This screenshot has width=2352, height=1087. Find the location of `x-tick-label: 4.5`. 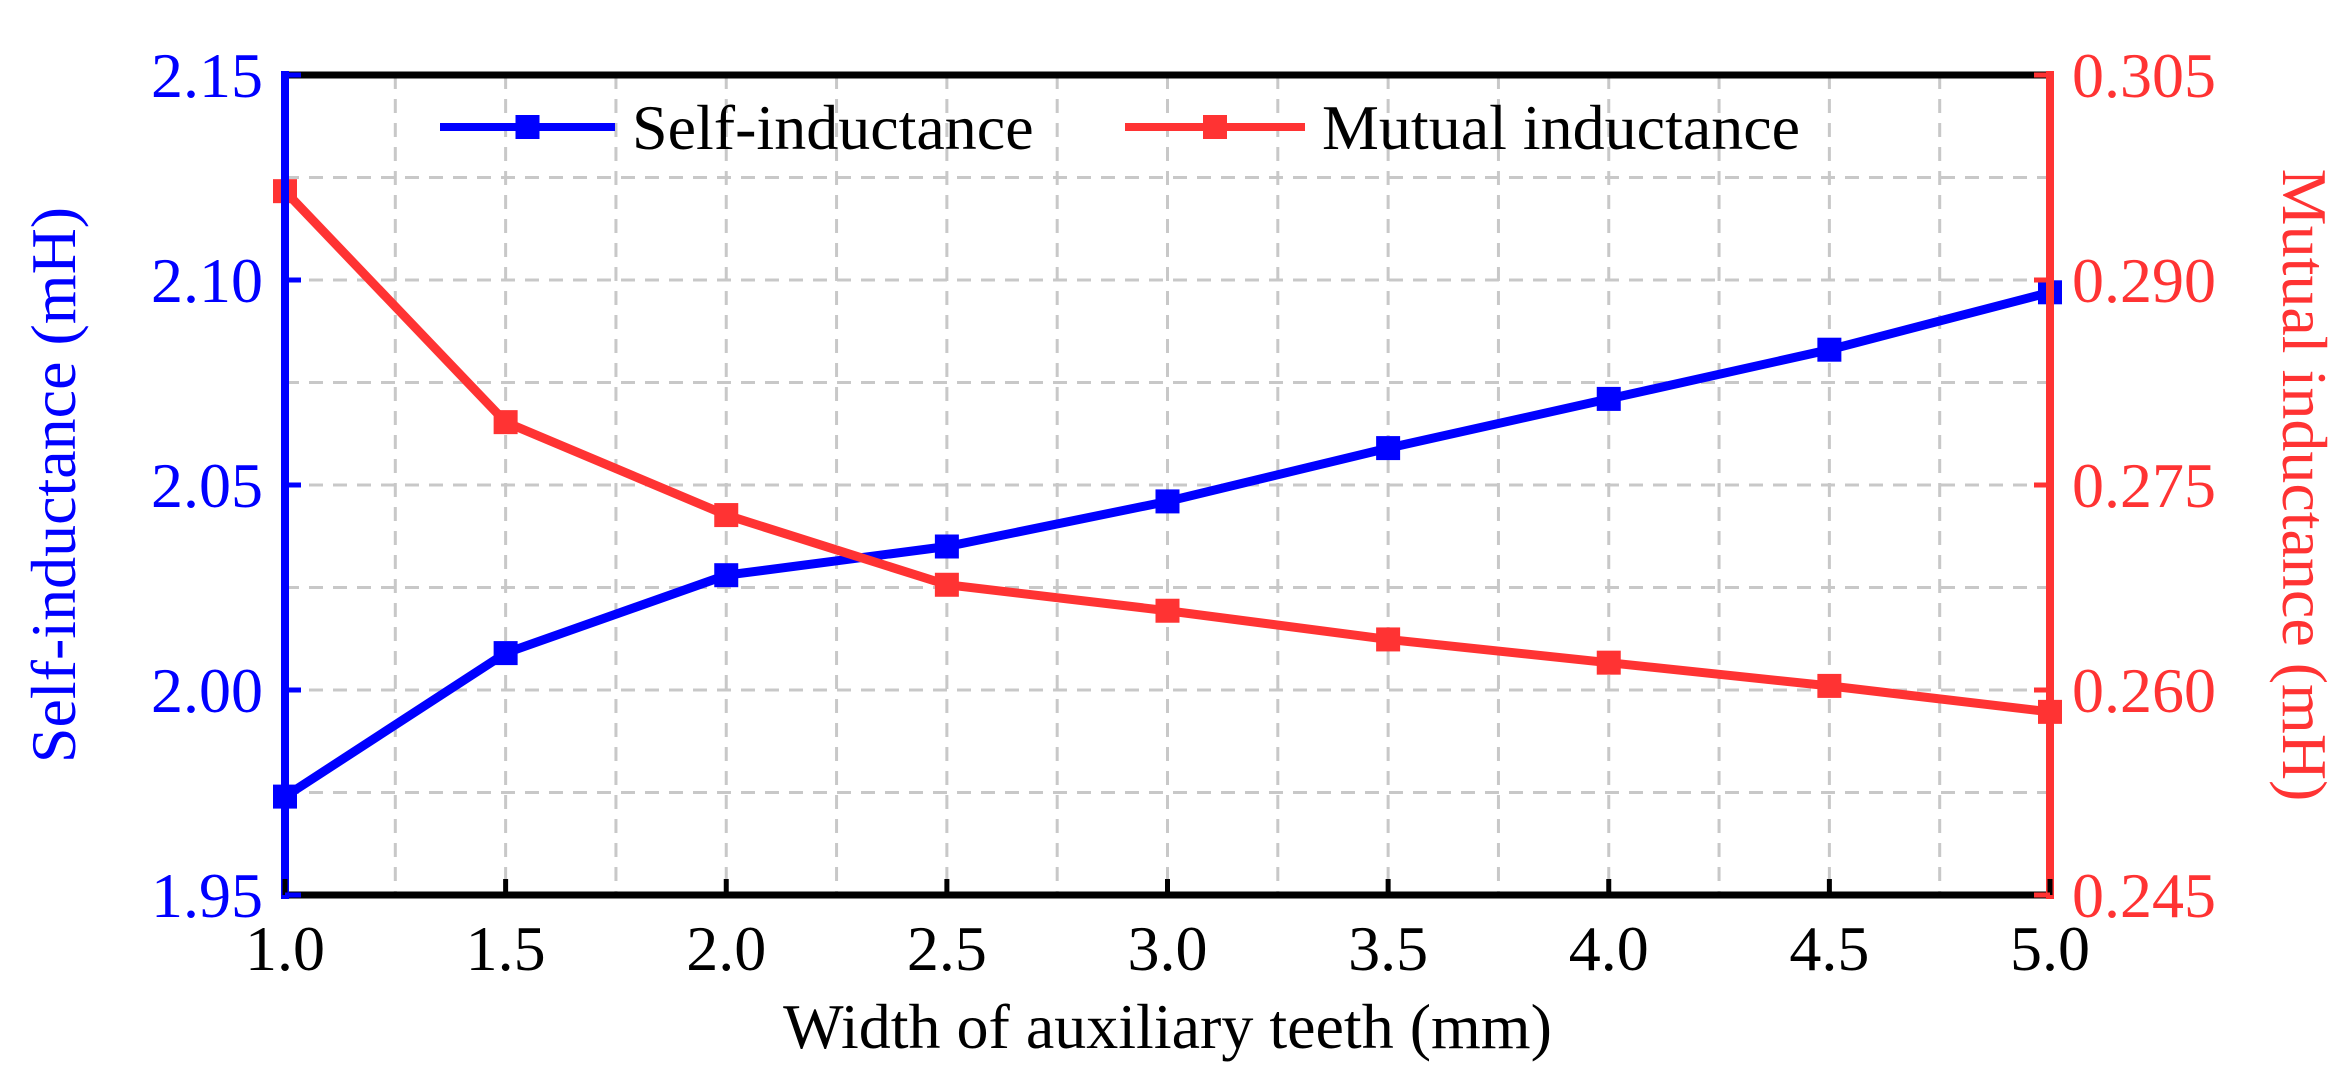

x-tick-label: 4.5 is located at coordinates (1829, 948).